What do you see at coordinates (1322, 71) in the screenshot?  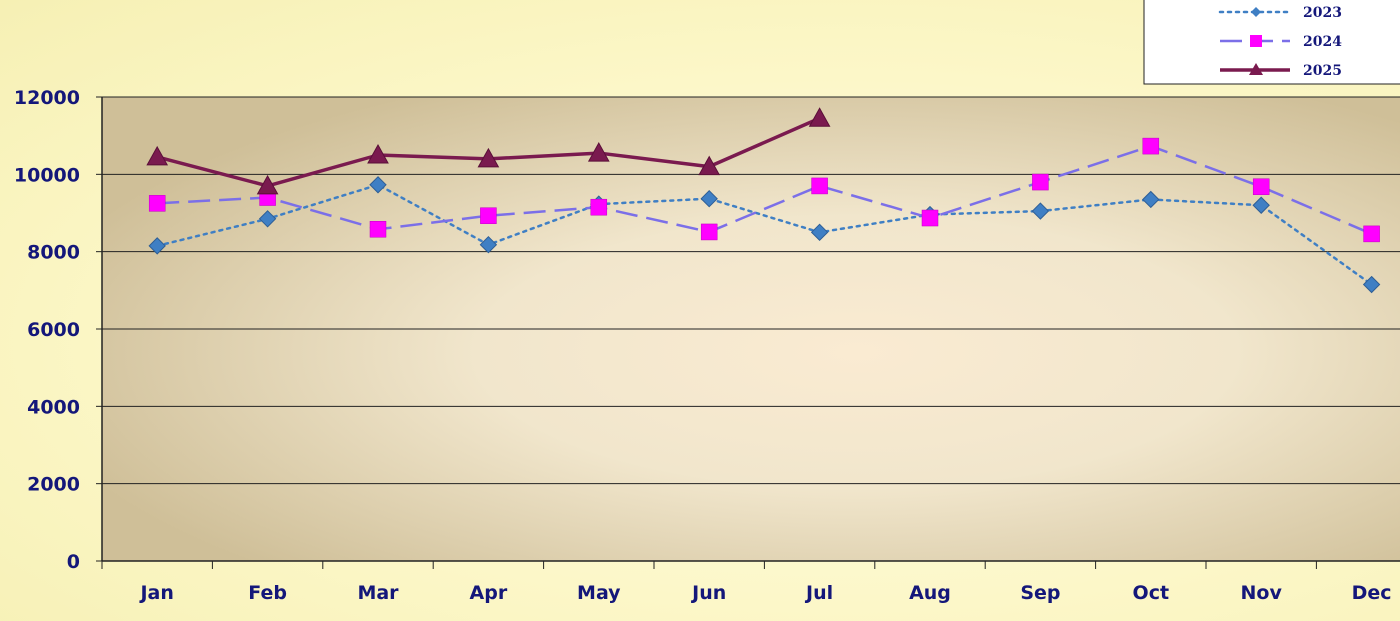 I see `legend-label-2025: 2025` at bounding box center [1322, 71].